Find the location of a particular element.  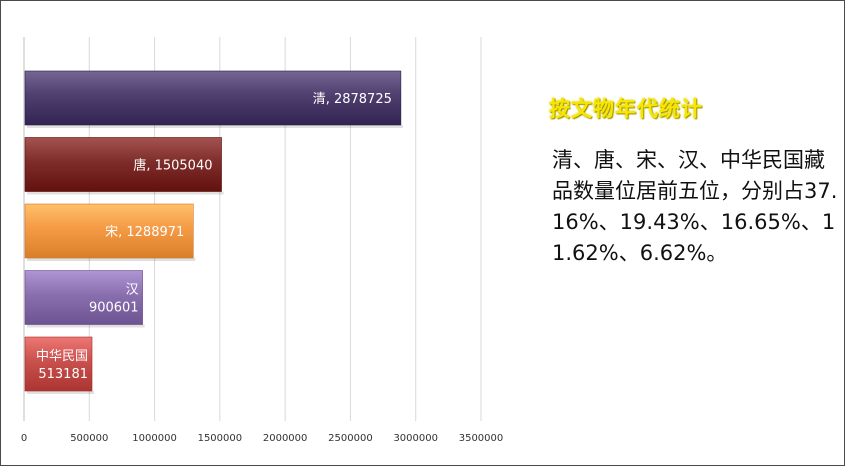

side-title: 按文物年代统计 is located at coordinates (626, 109).